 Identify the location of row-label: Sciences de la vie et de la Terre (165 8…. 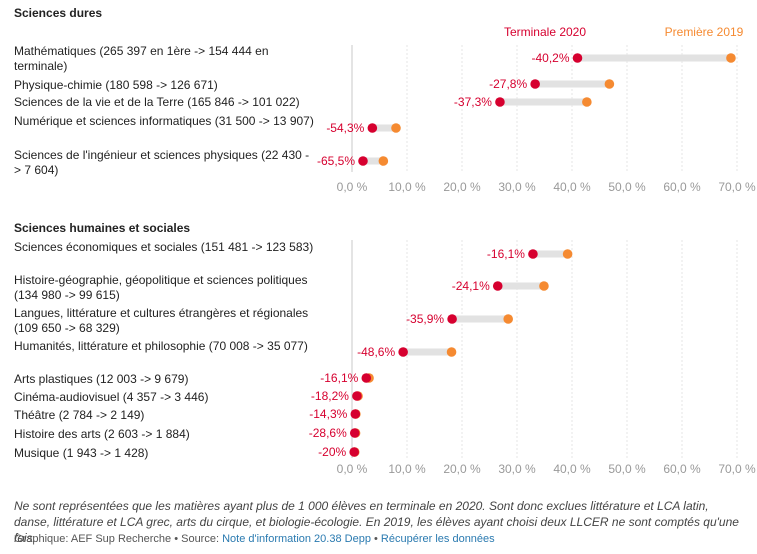
(157, 102).